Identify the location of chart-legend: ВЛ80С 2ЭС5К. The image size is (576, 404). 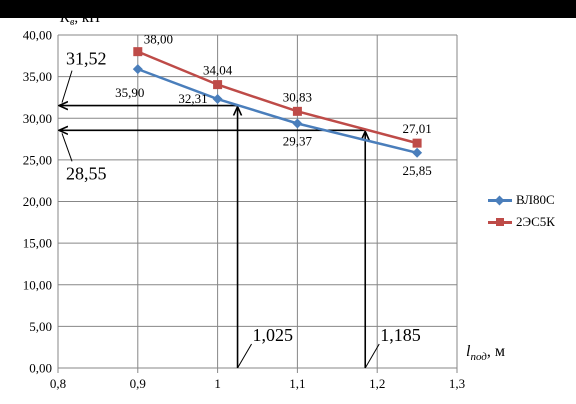
(528, 211).